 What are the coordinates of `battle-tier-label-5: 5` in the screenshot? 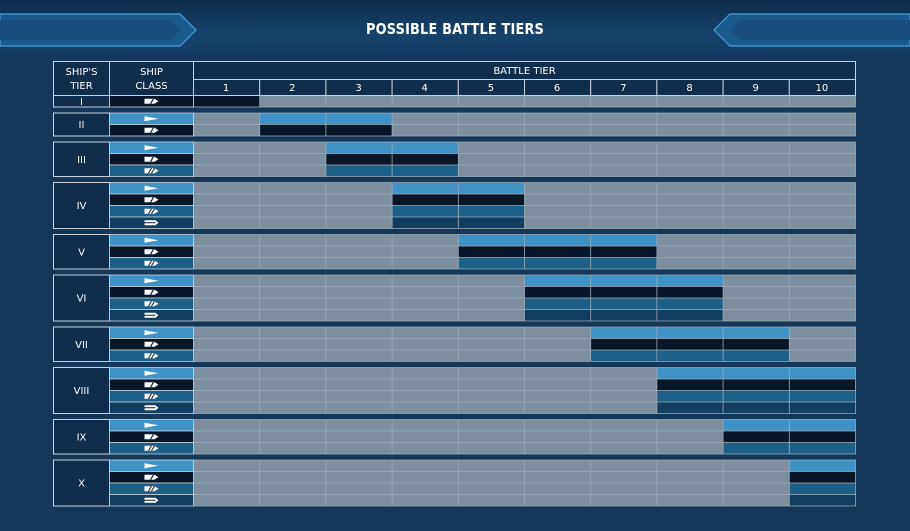 It's located at (491, 88).